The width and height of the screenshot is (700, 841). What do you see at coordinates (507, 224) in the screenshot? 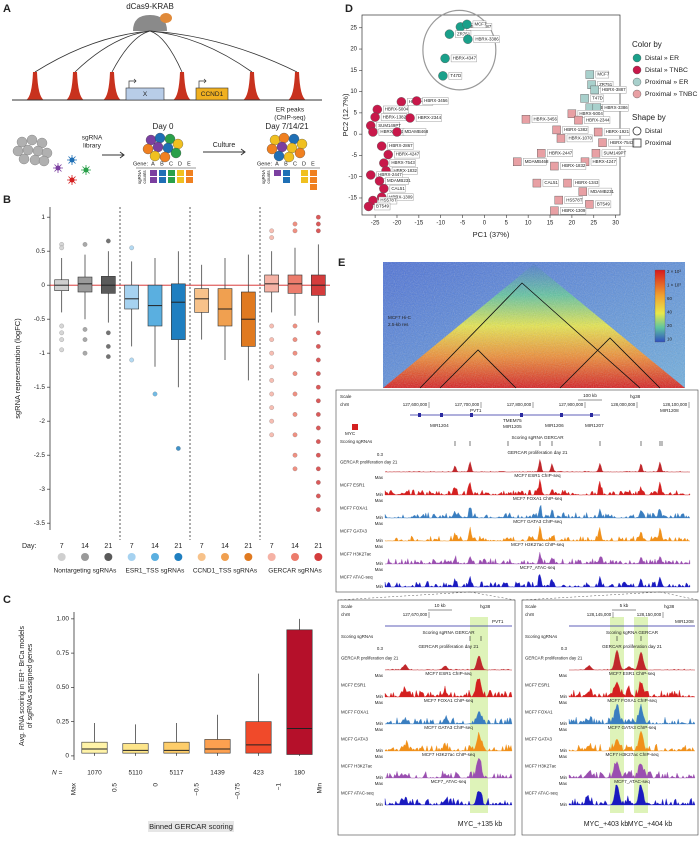
I see `x-tick-label: 5` at bounding box center [507, 224].